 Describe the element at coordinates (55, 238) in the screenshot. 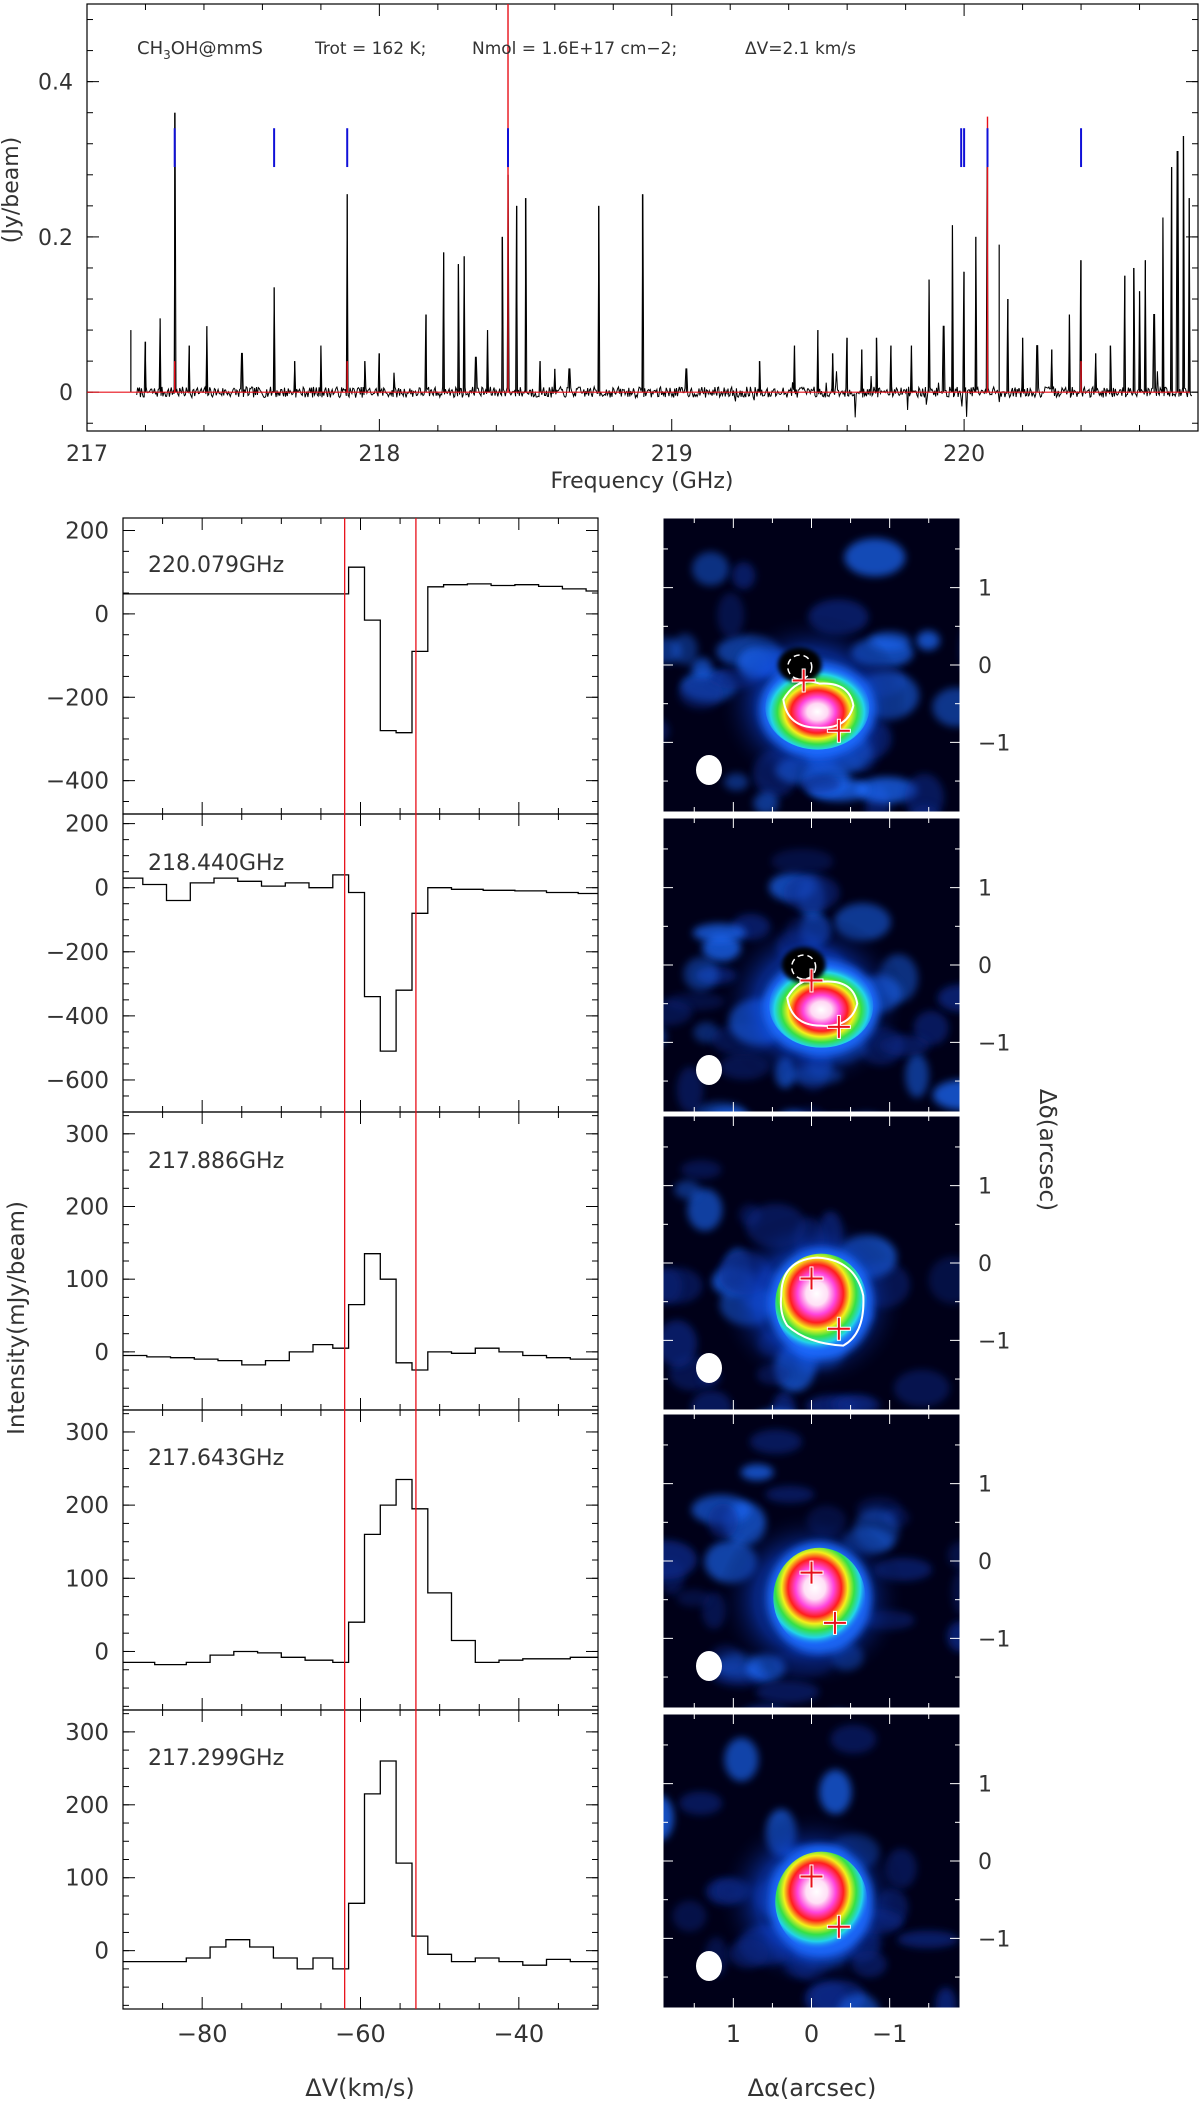

I see `y-tick-label: 0.2` at that location.